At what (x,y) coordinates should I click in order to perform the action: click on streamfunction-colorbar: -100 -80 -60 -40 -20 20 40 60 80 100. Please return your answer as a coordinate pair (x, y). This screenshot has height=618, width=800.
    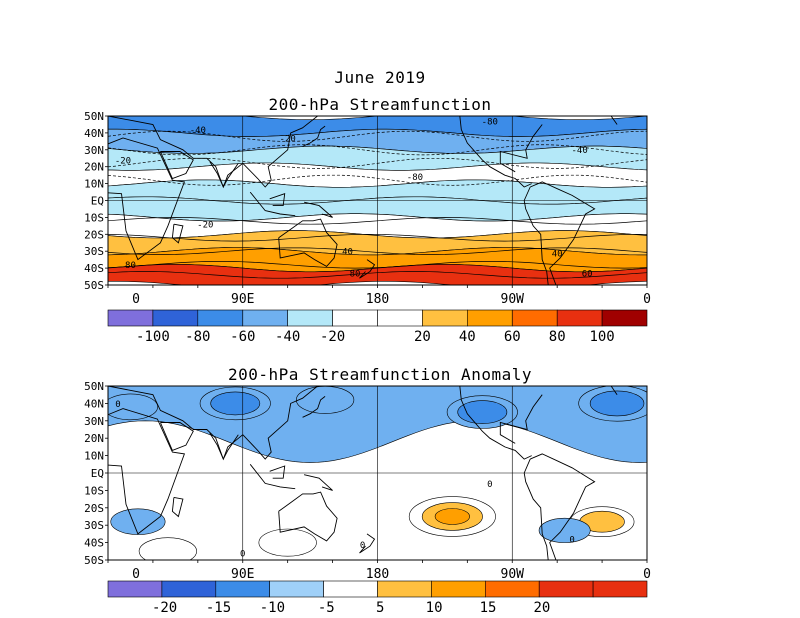
    Looking at the image, I should click on (377, 327).